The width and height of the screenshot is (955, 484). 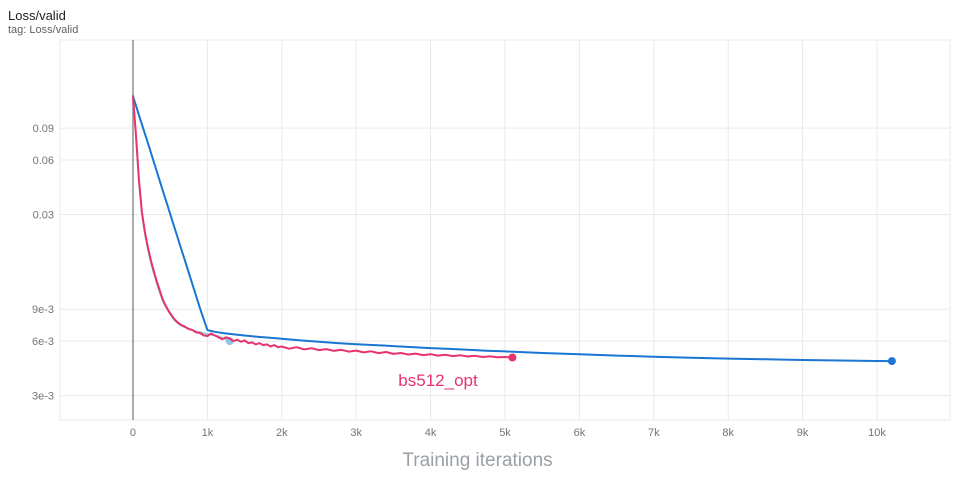 What do you see at coordinates (438, 380) in the screenshot?
I see `series-label-run-pink: bs512_opt` at bounding box center [438, 380].